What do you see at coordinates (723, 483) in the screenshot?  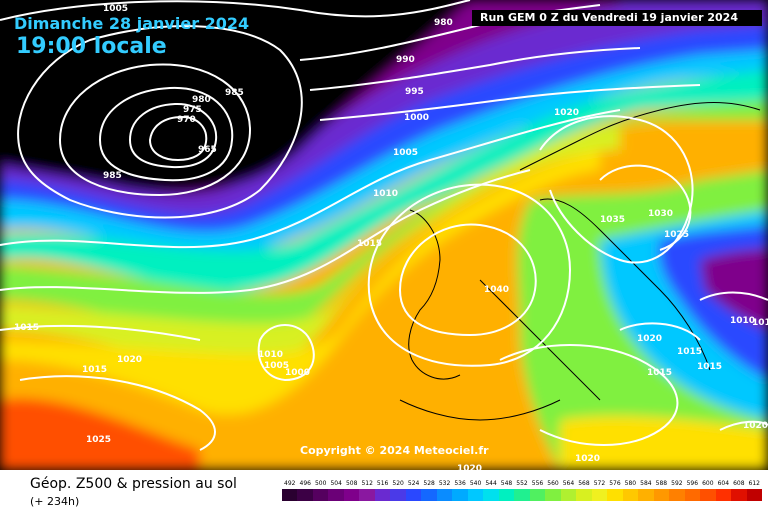 I see `scale-label: 604` at bounding box center [723, 483].